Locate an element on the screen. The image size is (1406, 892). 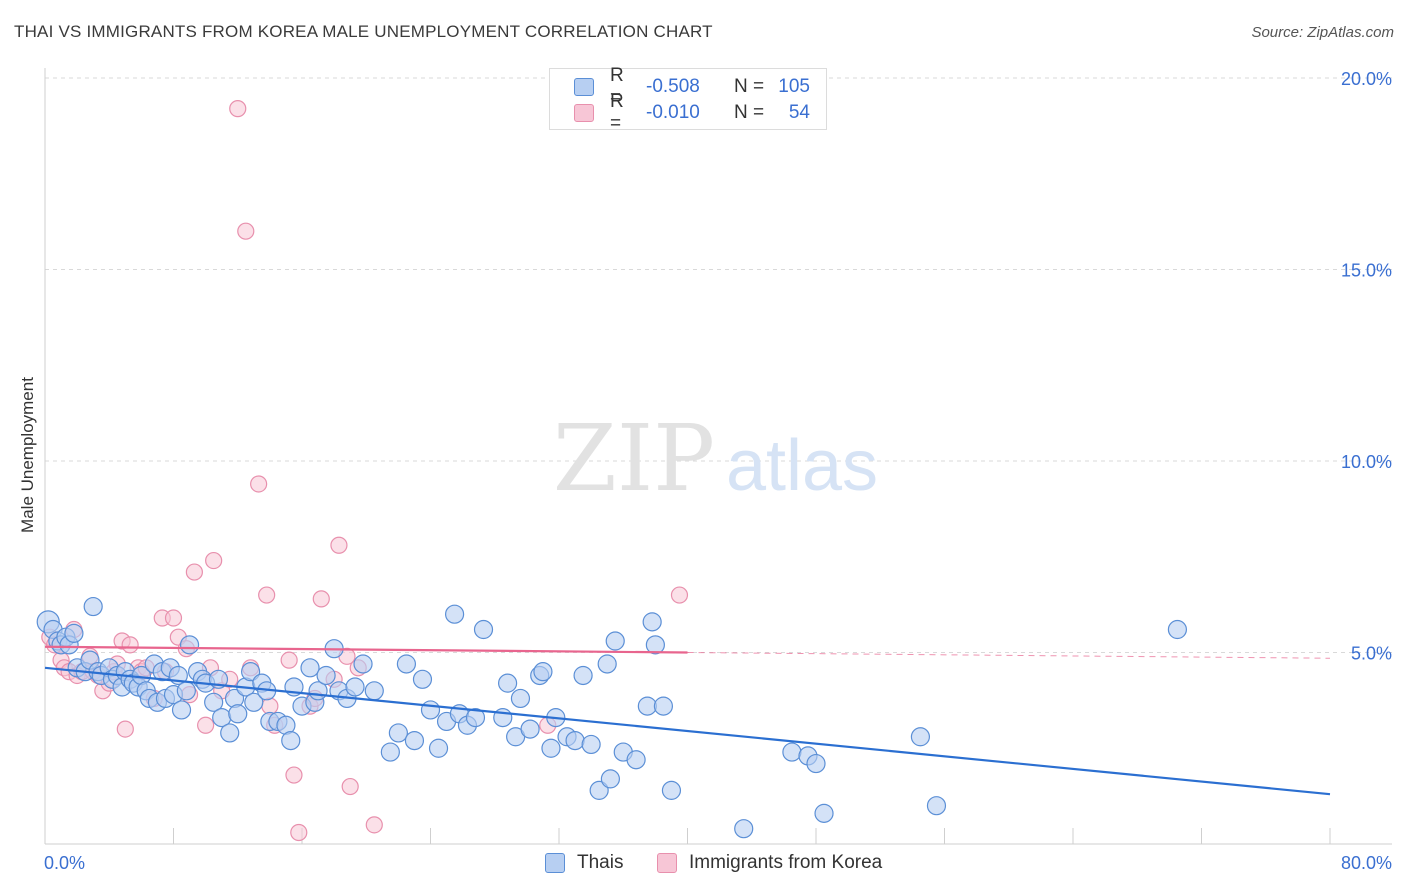
y-tick-label: 5.0% is located at coordinates (1371, 654).